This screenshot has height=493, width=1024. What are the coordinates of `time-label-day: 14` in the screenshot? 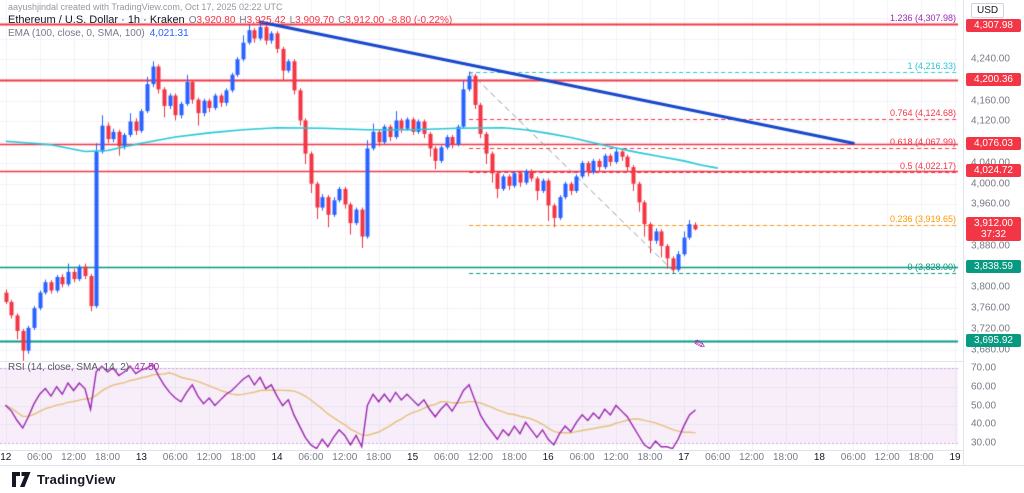 It's located at (277, 457).